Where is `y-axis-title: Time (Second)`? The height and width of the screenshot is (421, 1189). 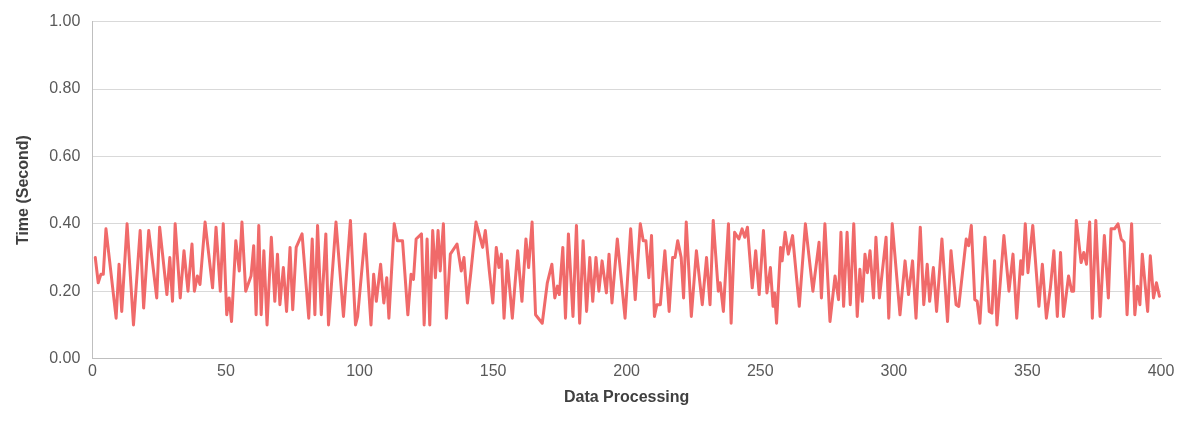
y-axis-title: Time (Second) is located at coordinates (23, 190).